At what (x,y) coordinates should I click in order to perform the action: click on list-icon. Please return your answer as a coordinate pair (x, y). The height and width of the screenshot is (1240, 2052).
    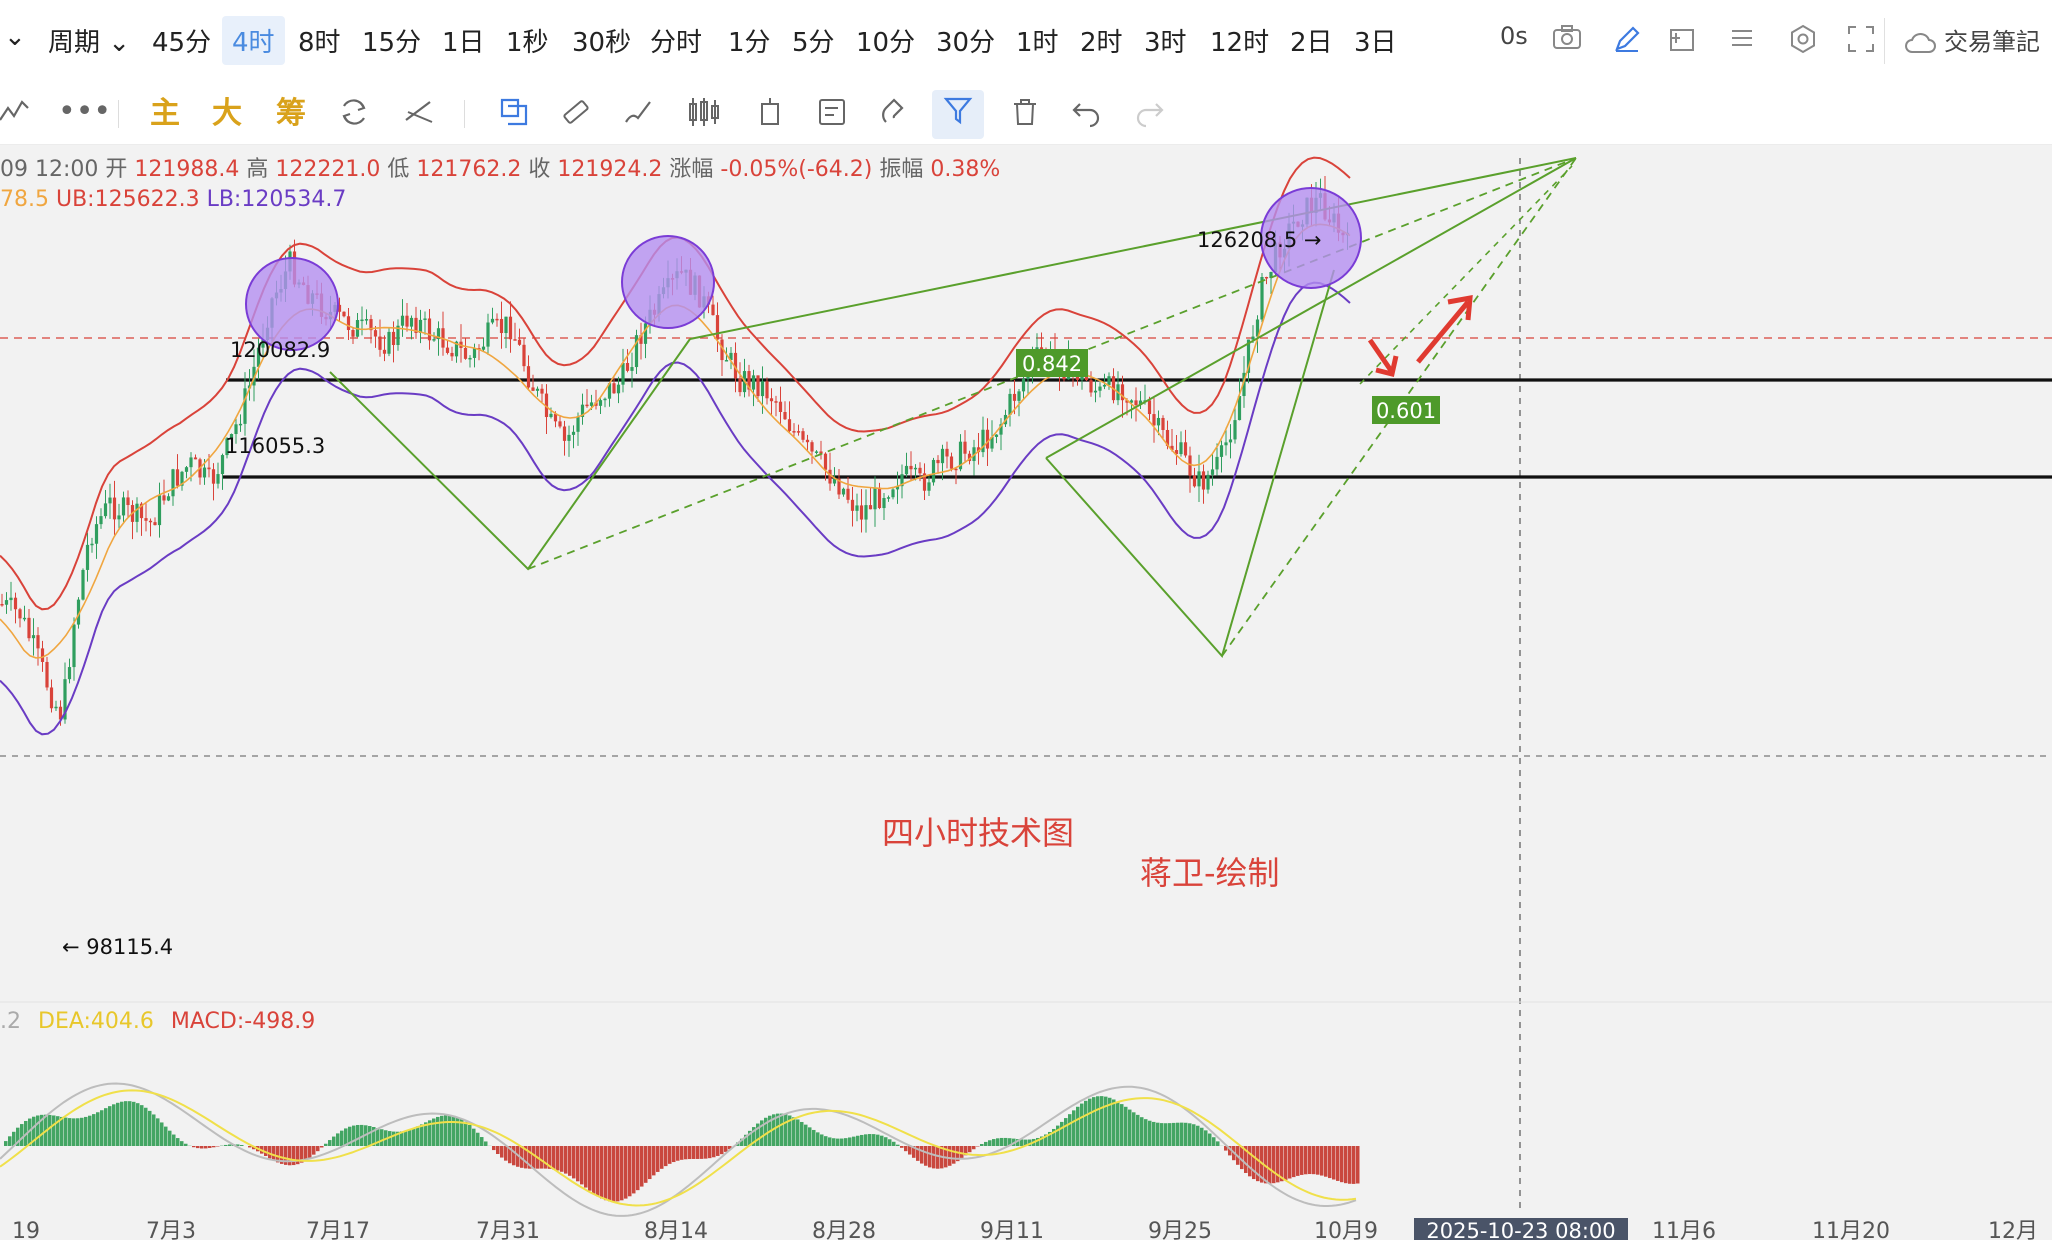
    Looking at the image, I should click on (1742, 41).